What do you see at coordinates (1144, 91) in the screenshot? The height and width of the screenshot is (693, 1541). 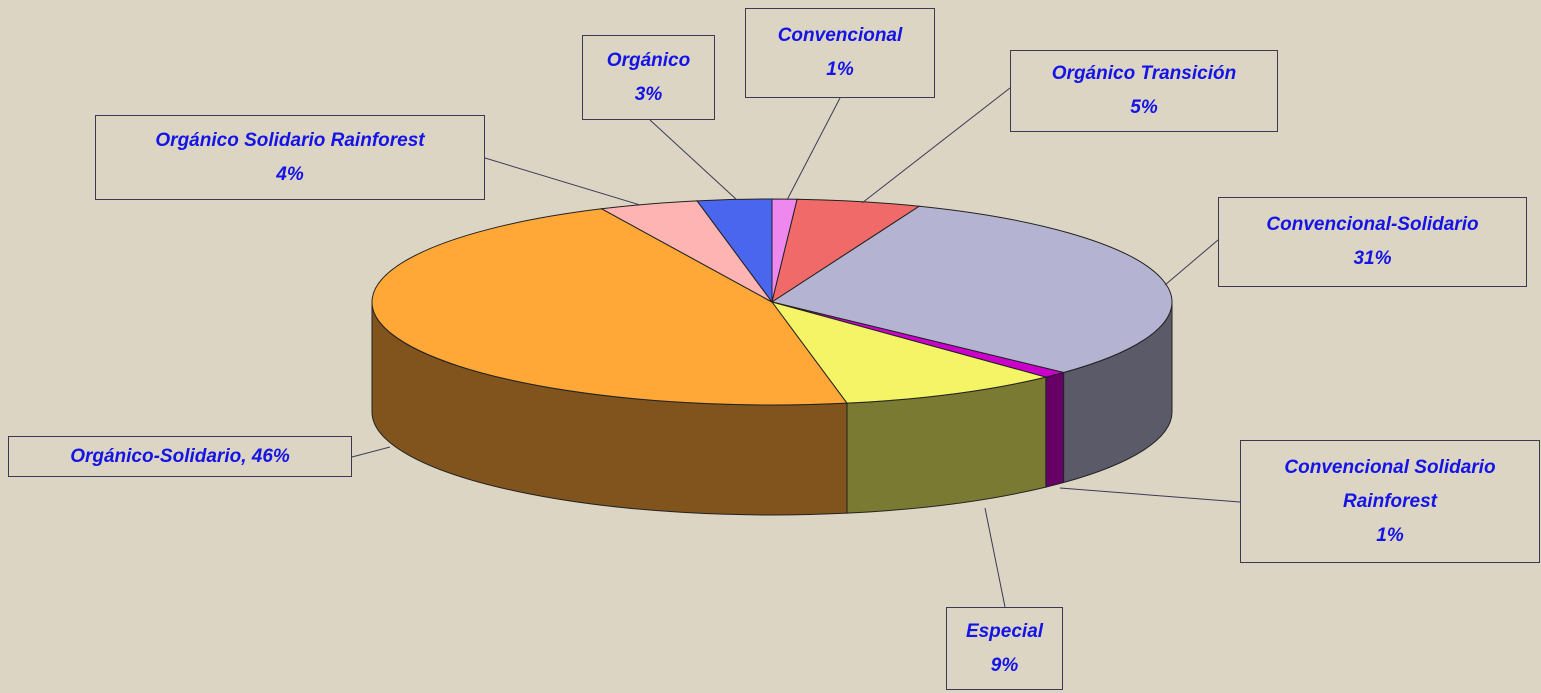 I see `data-label: Orgánico Transición 5%` at bounding box center [1144, 91].